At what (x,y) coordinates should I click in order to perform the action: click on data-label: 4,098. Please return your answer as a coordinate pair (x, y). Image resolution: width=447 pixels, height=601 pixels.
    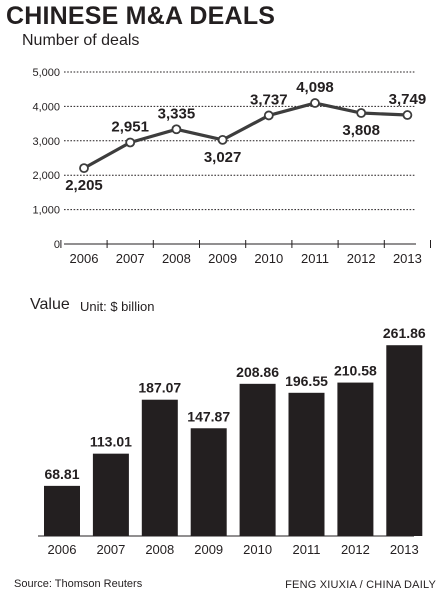
    Looking at the image, I should click on (315, 87).